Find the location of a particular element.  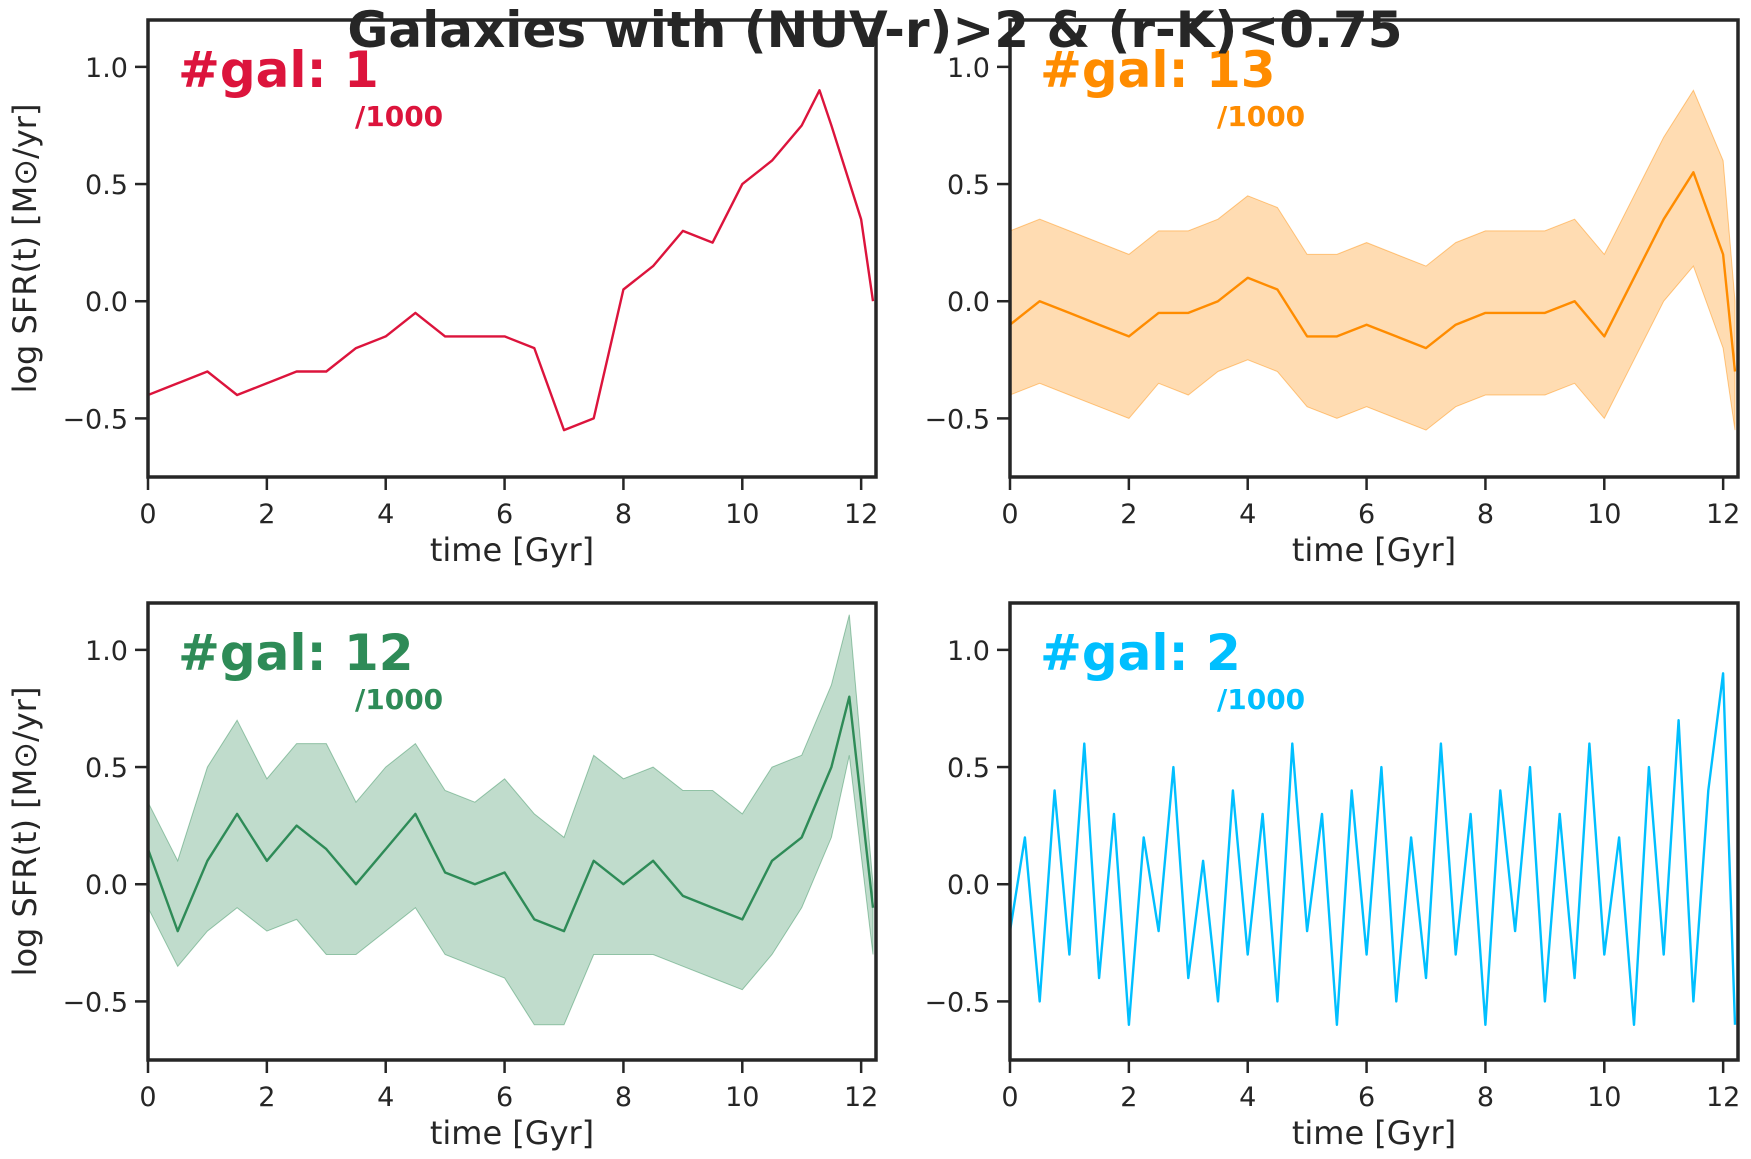

galaxy-count-annotation: #gal: 13 is located at coordinates (1158, 70).